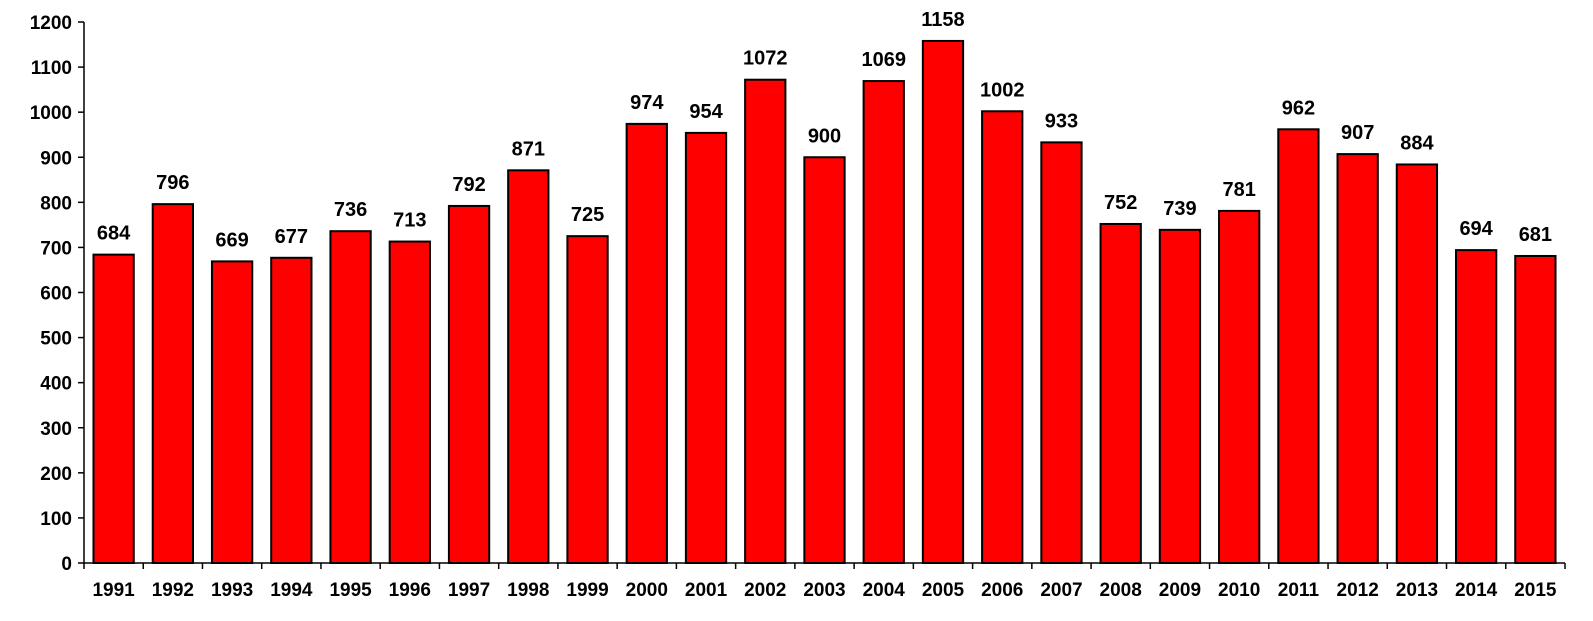 The height and width of the screenshot is (621, 1593). I want to click on x-tick-label: 2005, so click(943, 590).